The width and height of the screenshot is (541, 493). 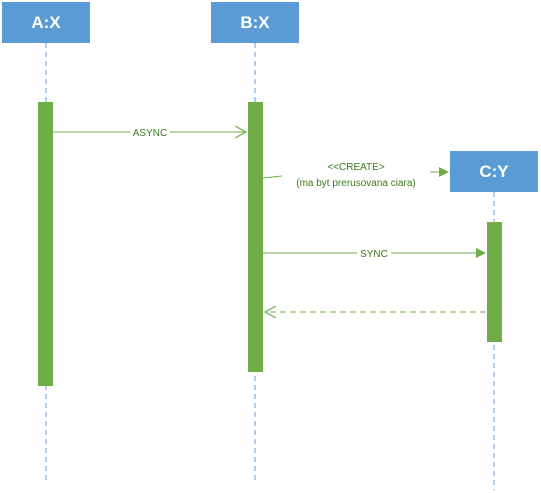 I want to click on lifeline-a-box, so click(x=46, y=22).